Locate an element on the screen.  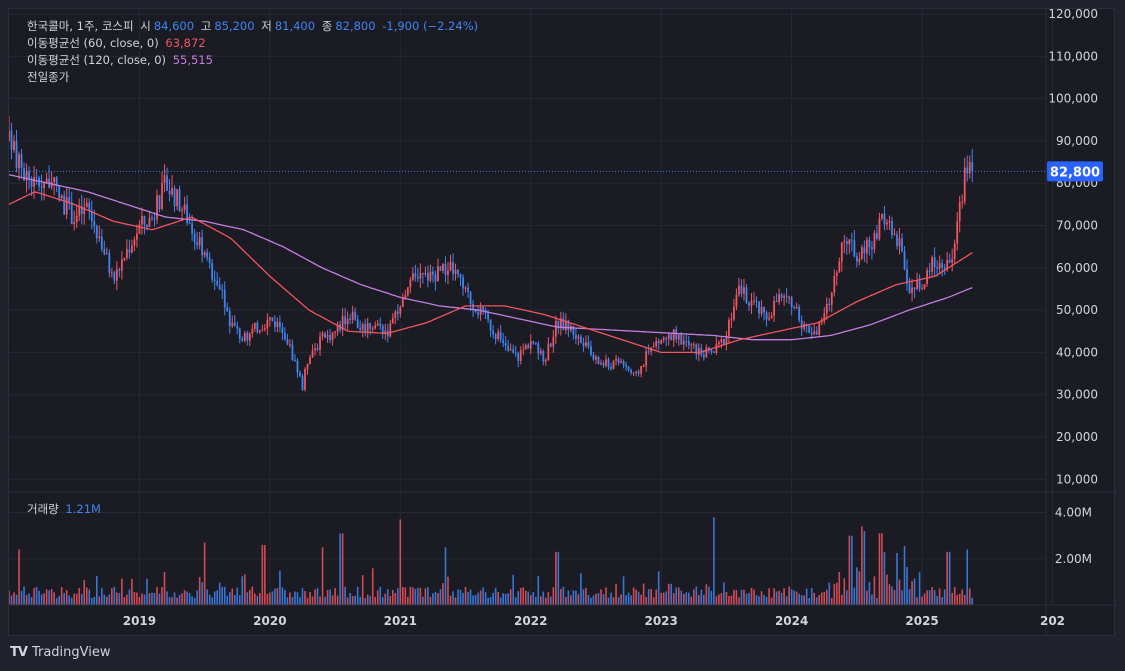
ma60-legend: 이동평균선 (60, close, 0) 63,872 is located at coordinates (118, 43).